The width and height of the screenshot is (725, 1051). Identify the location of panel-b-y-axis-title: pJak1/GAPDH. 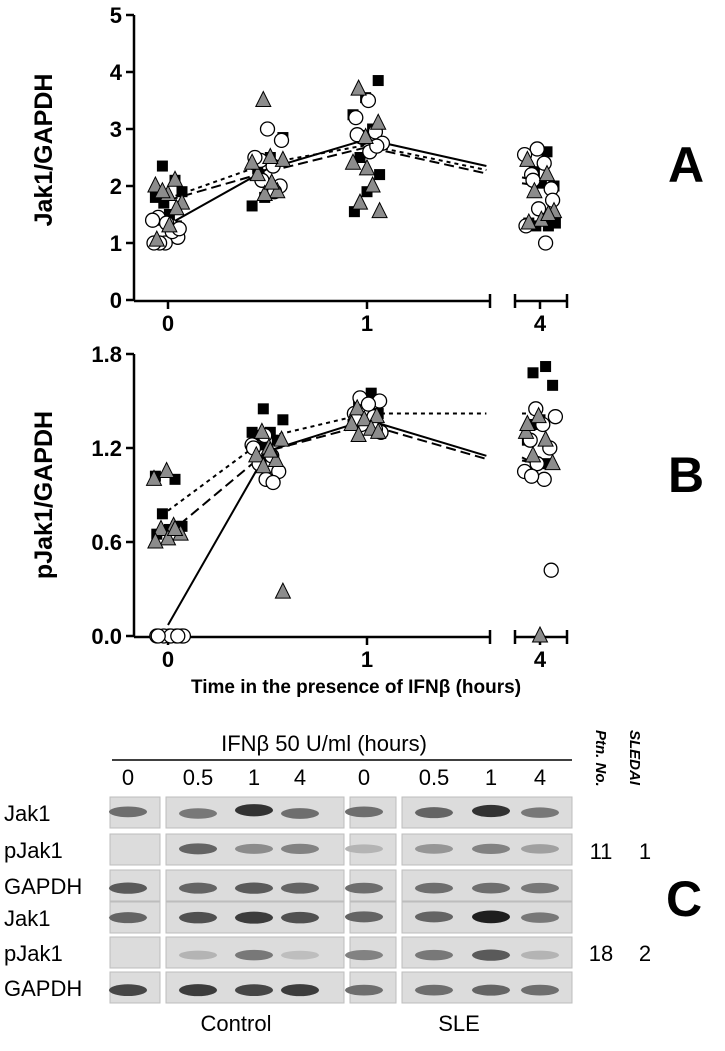
(44, 495).